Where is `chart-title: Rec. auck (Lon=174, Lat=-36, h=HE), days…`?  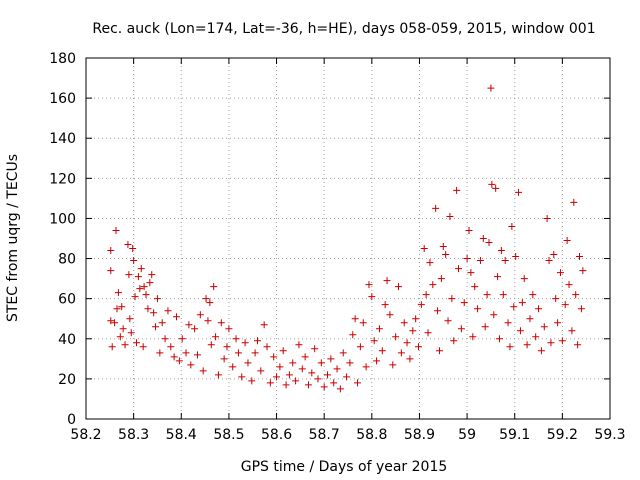
chart-title: Rec. auck (Lon=174, Lat=-36, h=HE), days… is located at coordinates (343, 29).